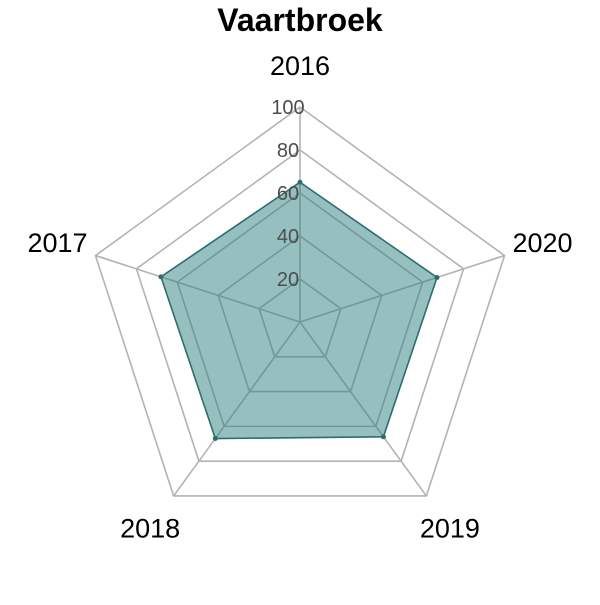 This screenshot has height=605, width=600. Describe the element at coordinates (215, 439) in the screenshot. I see `data-point-2018` at that location.